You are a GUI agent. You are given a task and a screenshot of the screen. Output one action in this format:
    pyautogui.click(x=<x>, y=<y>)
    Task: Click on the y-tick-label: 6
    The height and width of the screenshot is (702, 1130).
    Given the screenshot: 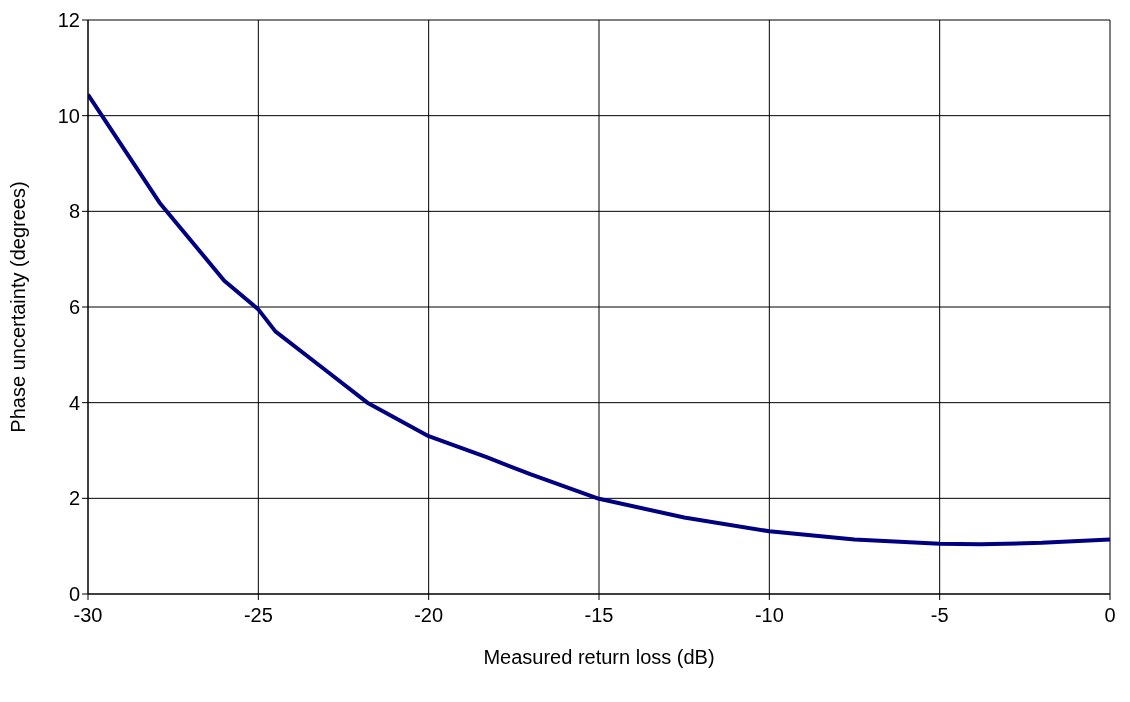 What is the action you would take?
    pyautogui.click(x=74, y=307)
    